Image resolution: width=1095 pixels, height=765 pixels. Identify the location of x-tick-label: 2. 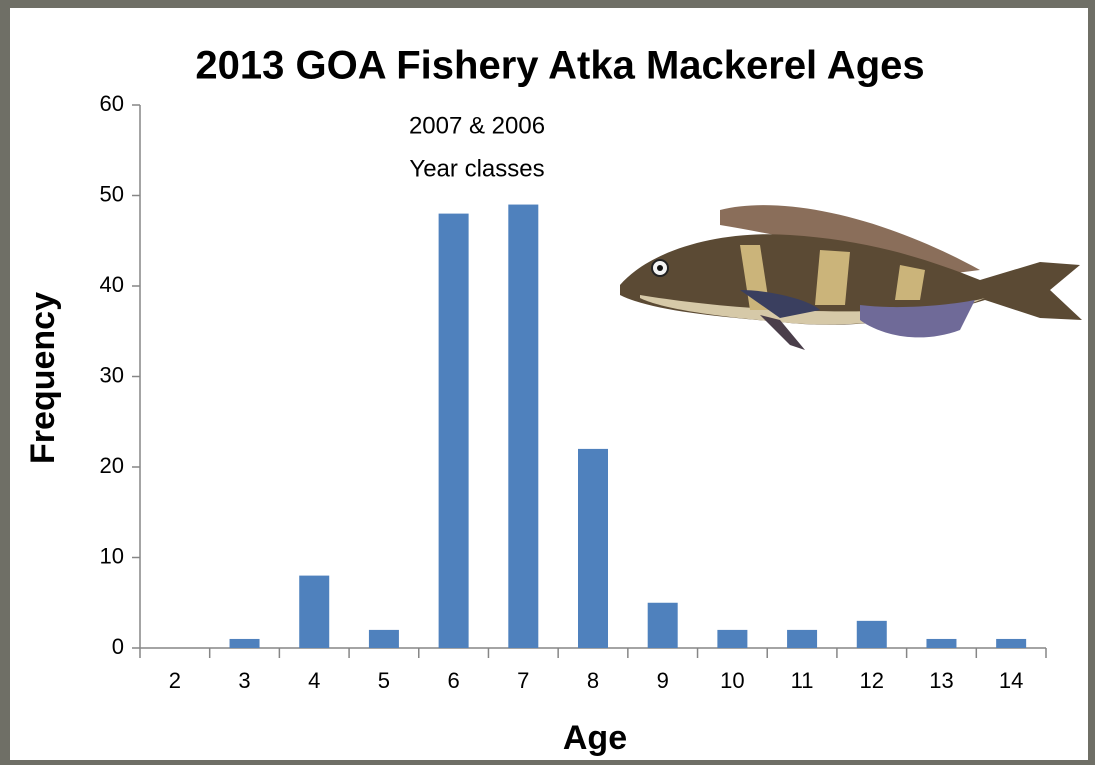
(175, 680).